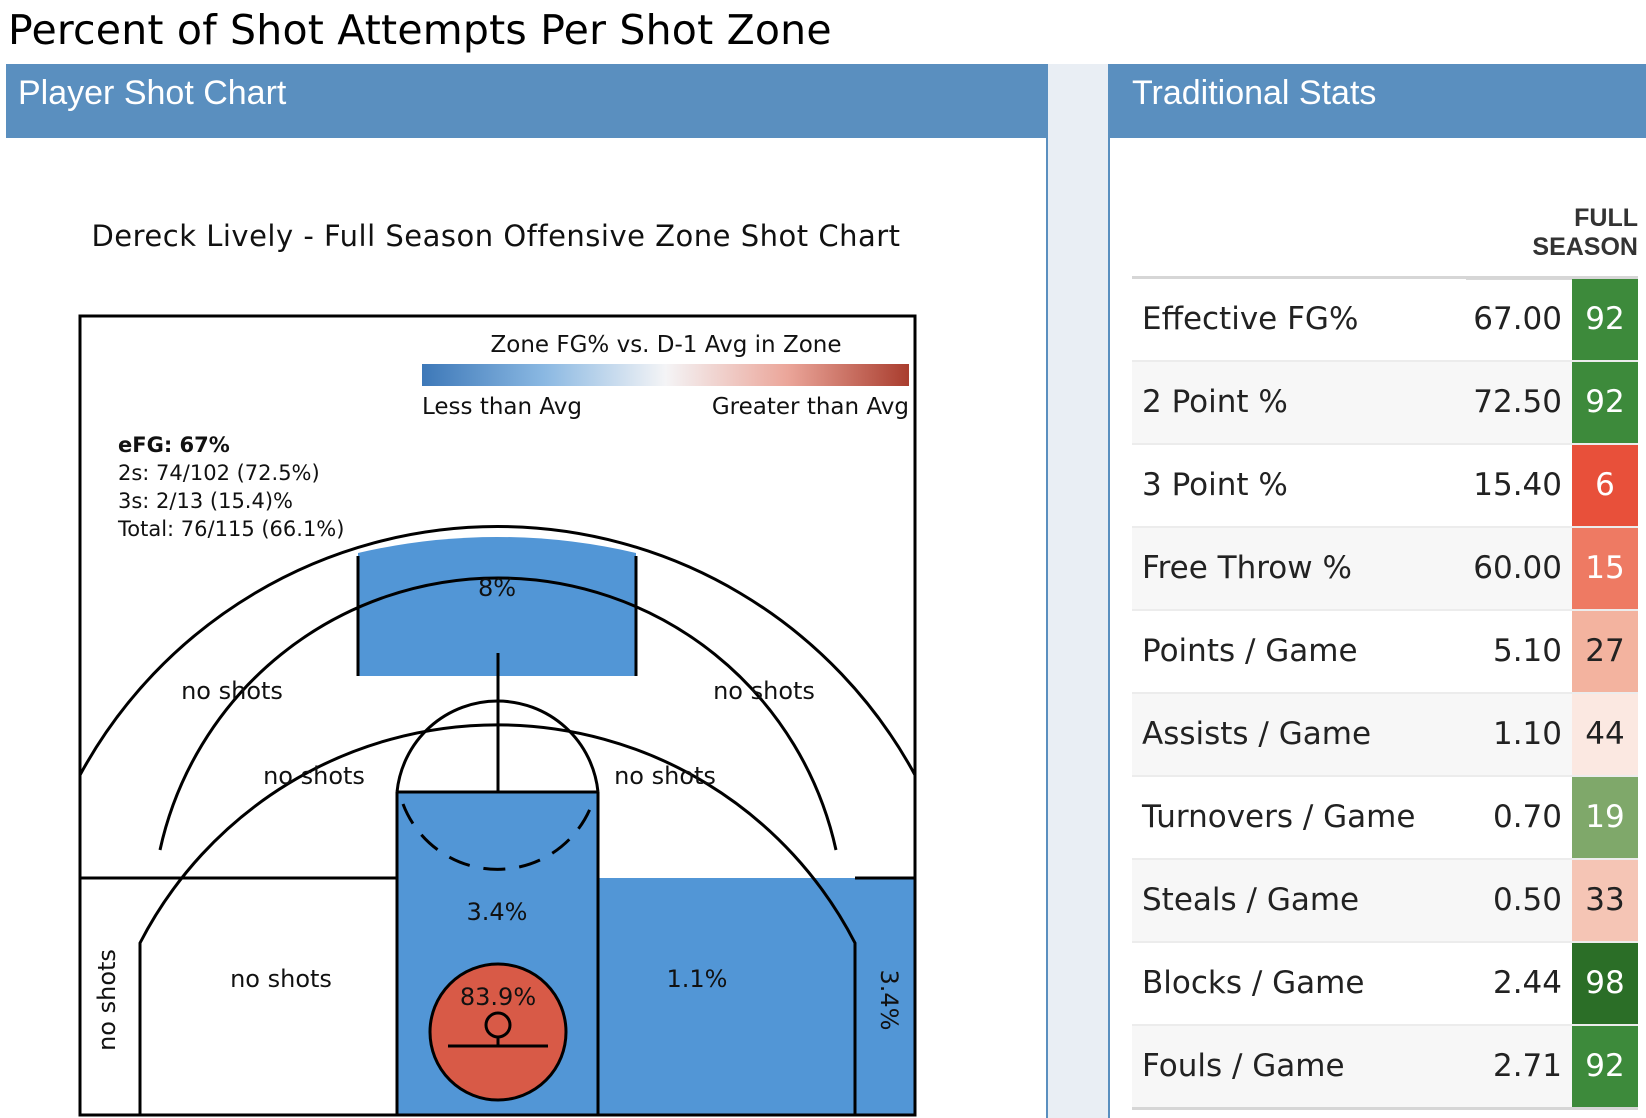 This screenshot has width=1646, height=1118. What do you see at coordinates (1257, 734) in the screenshot?
I see `stat-label: Assists / Game` at bounding box center [1257, 734].